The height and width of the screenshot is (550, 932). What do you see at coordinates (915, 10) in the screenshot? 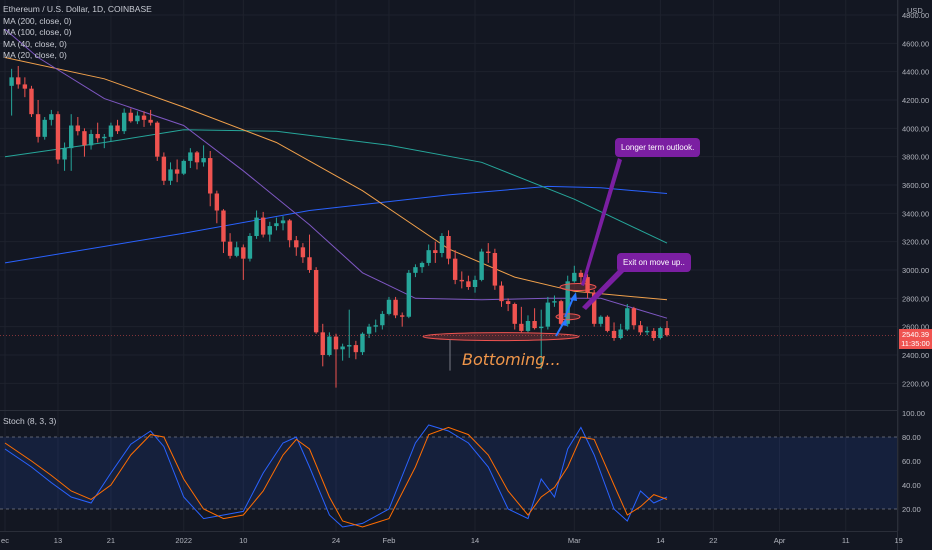
I see `currency-label: USD` at bounding box center [915, 10].